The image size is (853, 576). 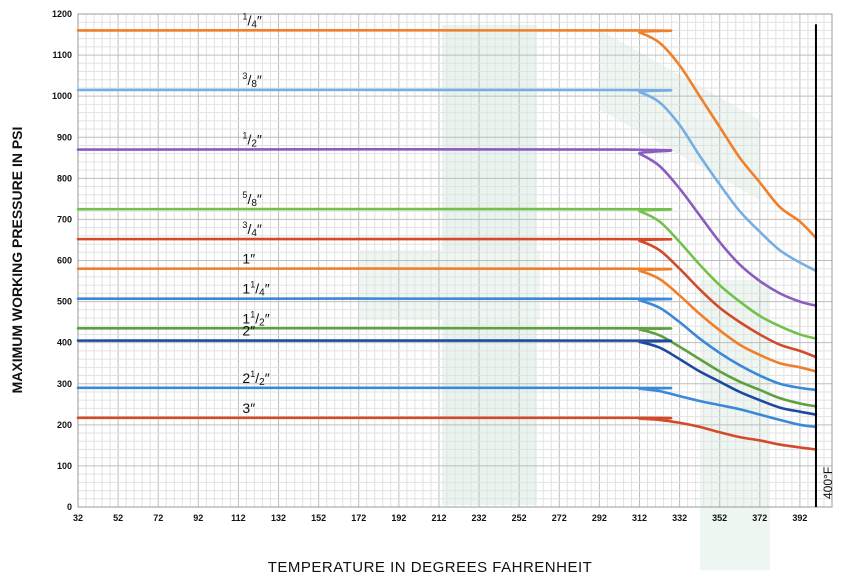 What do you see at coordinates (639, 518) in the screenshot?
I see `x-tick-label: 312` at bounding box center [639, 518].